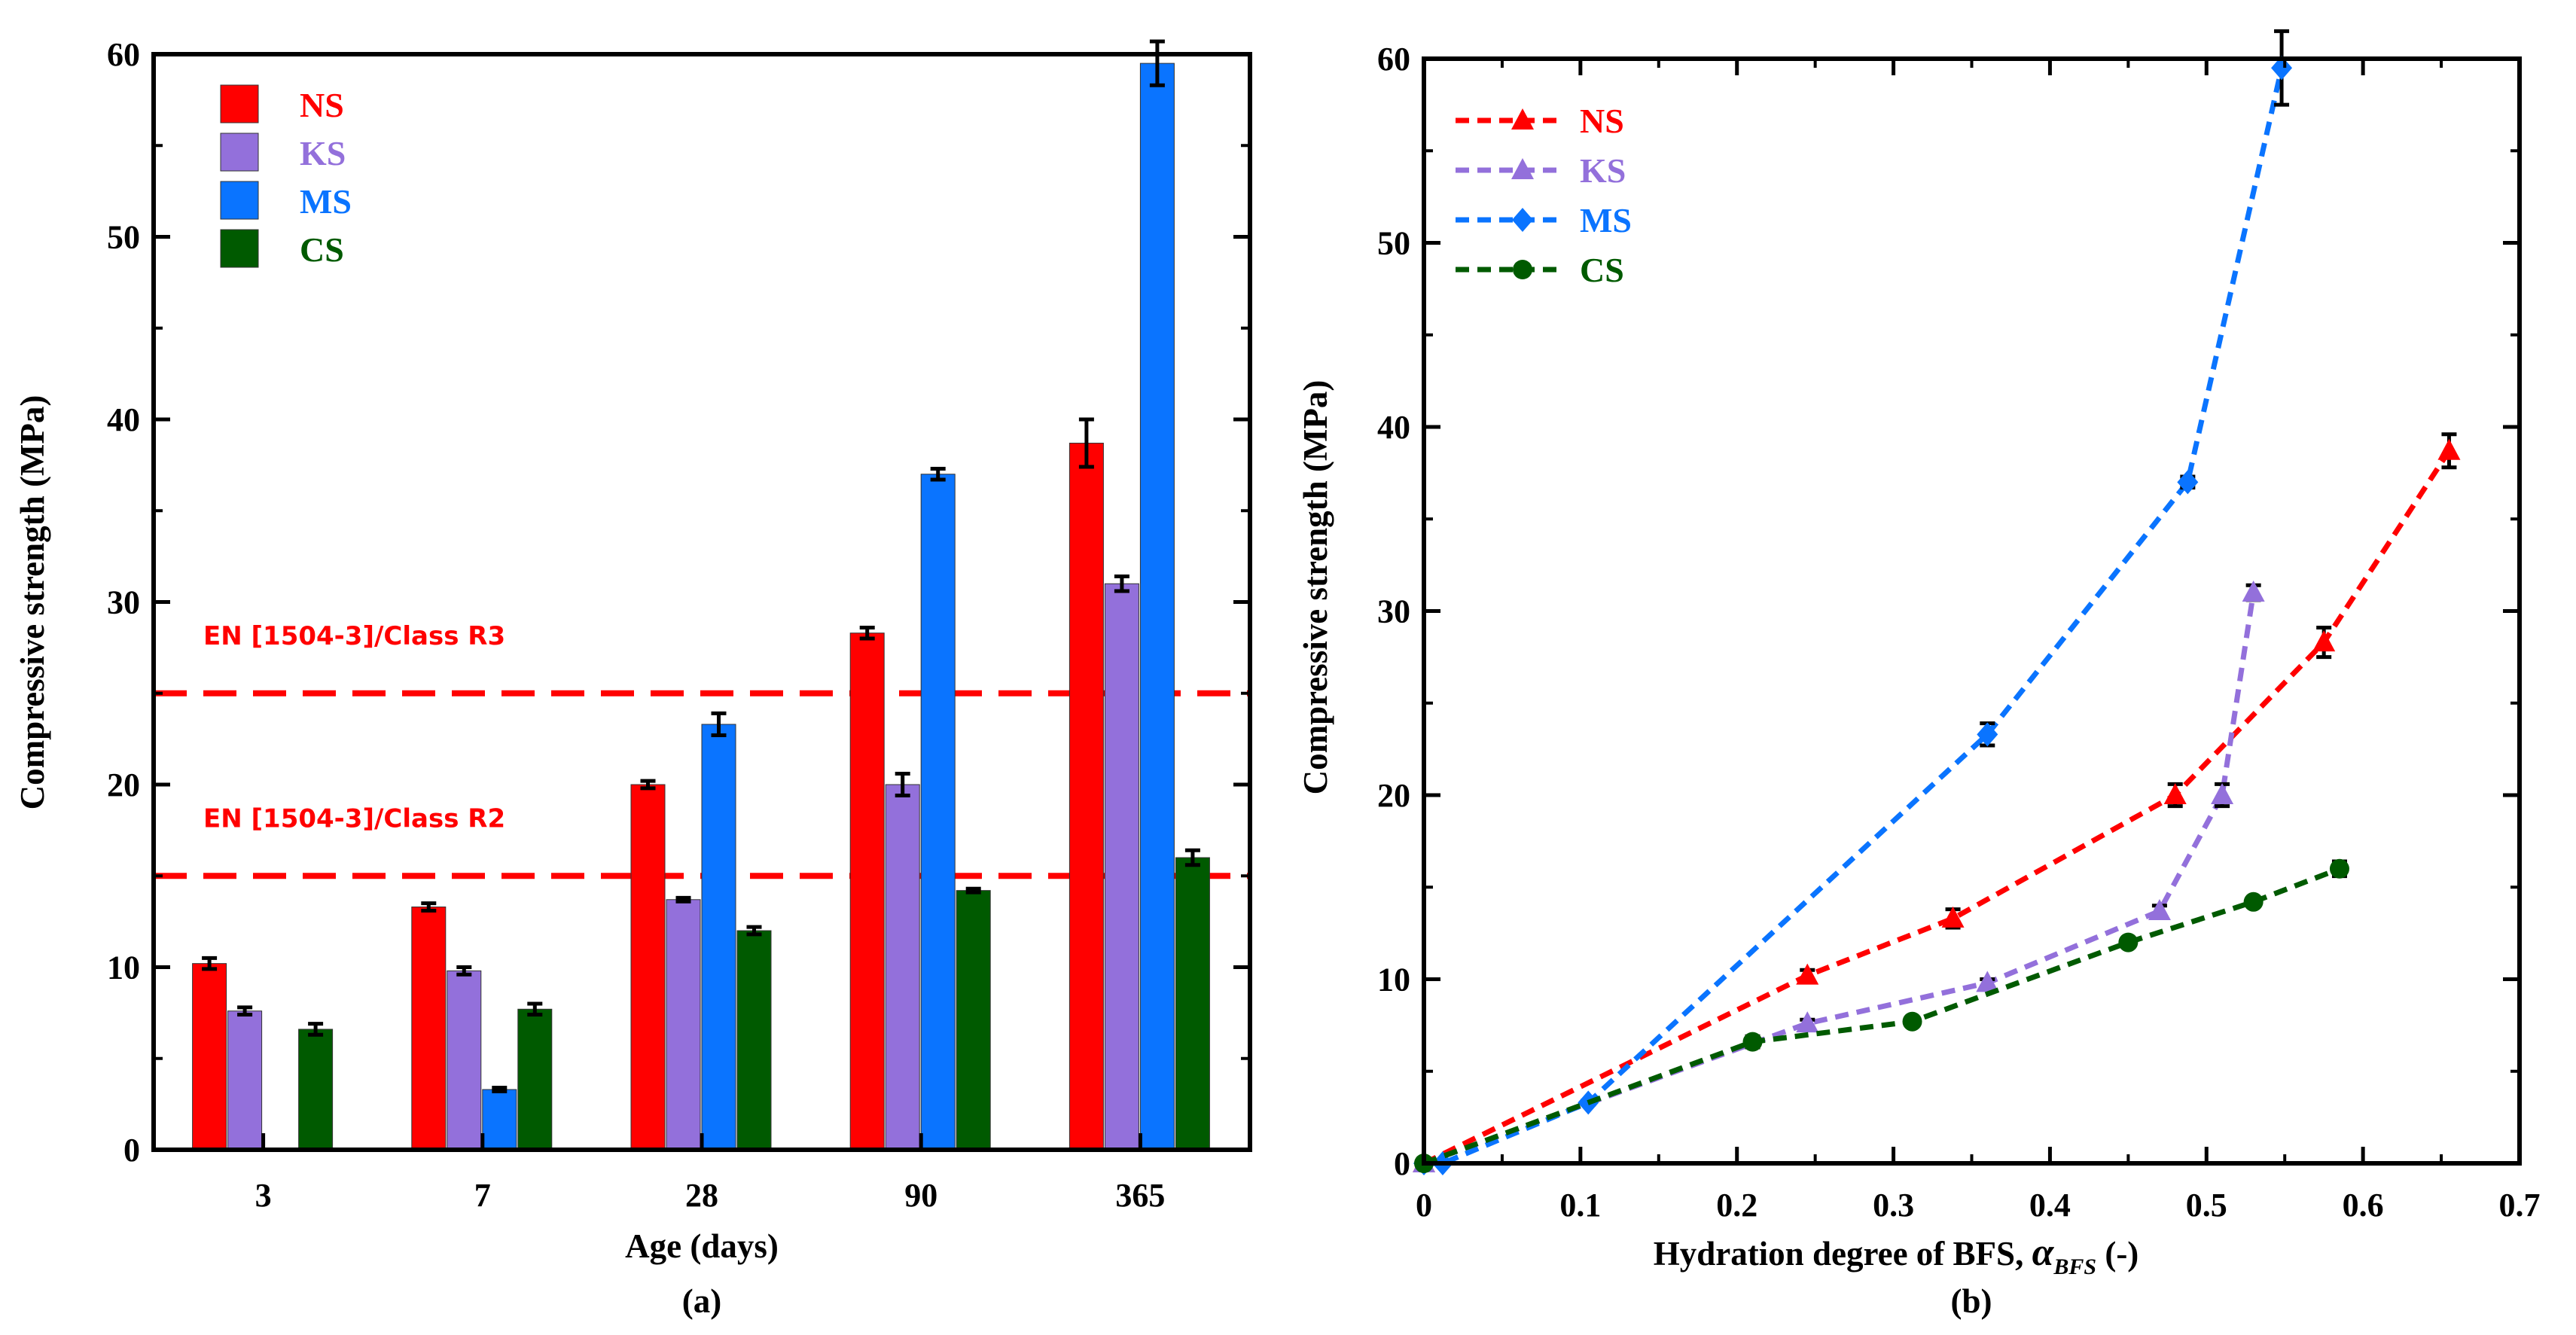 The image size is (2576, 1335). What do you see at coordinates (1893, 1205) in the screenshot?
I see `x-tick-label: 0.3` at bounding box center [1893, 1205].